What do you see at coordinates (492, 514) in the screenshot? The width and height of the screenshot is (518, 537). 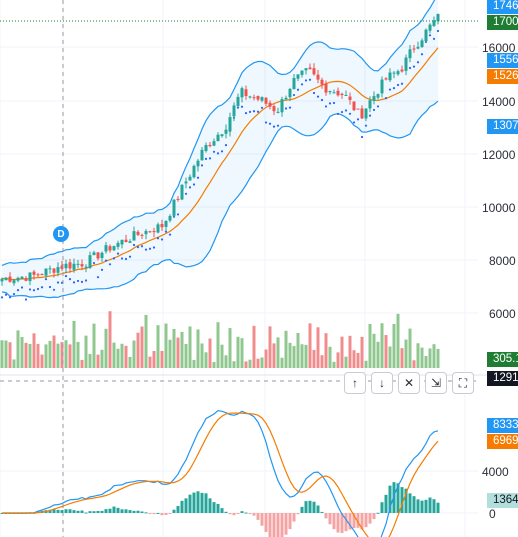 I see `osc-tick: 0` at bounding box center [492, 514].